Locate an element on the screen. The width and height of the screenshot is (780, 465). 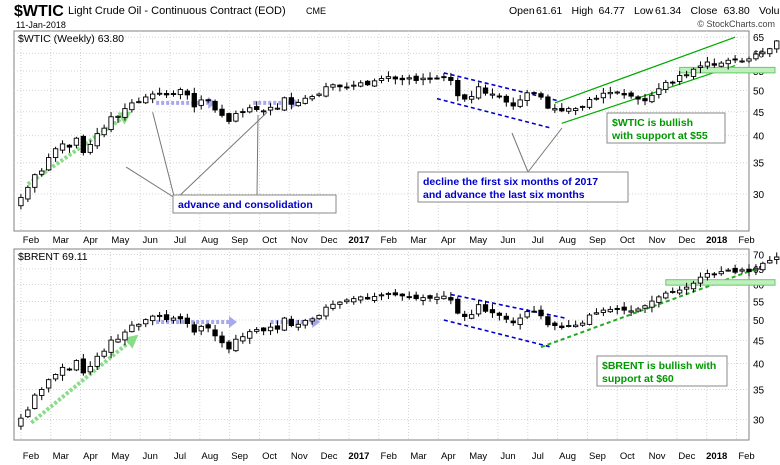
y-tick-label: 60 is located at coordinates (759, 54).